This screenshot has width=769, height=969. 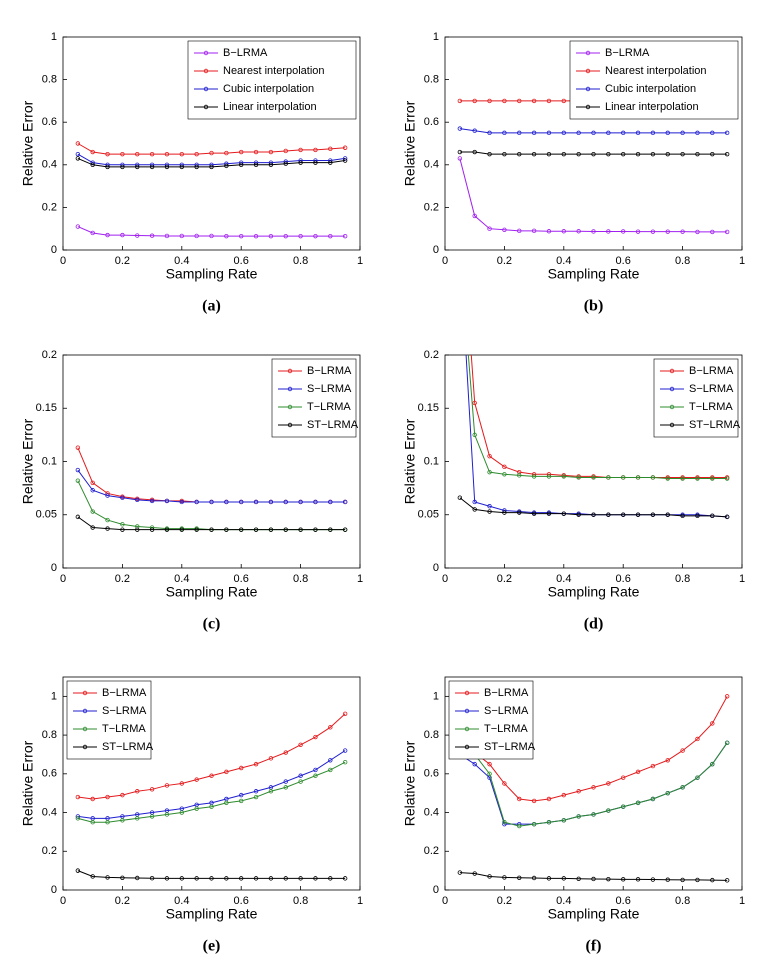 What do you see at coordinates (181, 261) in the screenshot?
I see `x-tick-label: 0.4` at bounding box center [181, 261].